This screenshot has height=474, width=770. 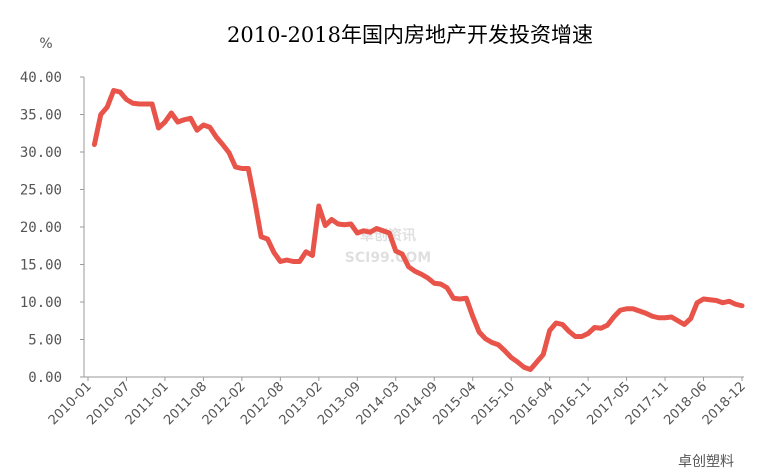 What do you see at coordinates (41, 266) in the screenshot?
I see `y-tick-label: 15.00` at bounding box center [41, 266].